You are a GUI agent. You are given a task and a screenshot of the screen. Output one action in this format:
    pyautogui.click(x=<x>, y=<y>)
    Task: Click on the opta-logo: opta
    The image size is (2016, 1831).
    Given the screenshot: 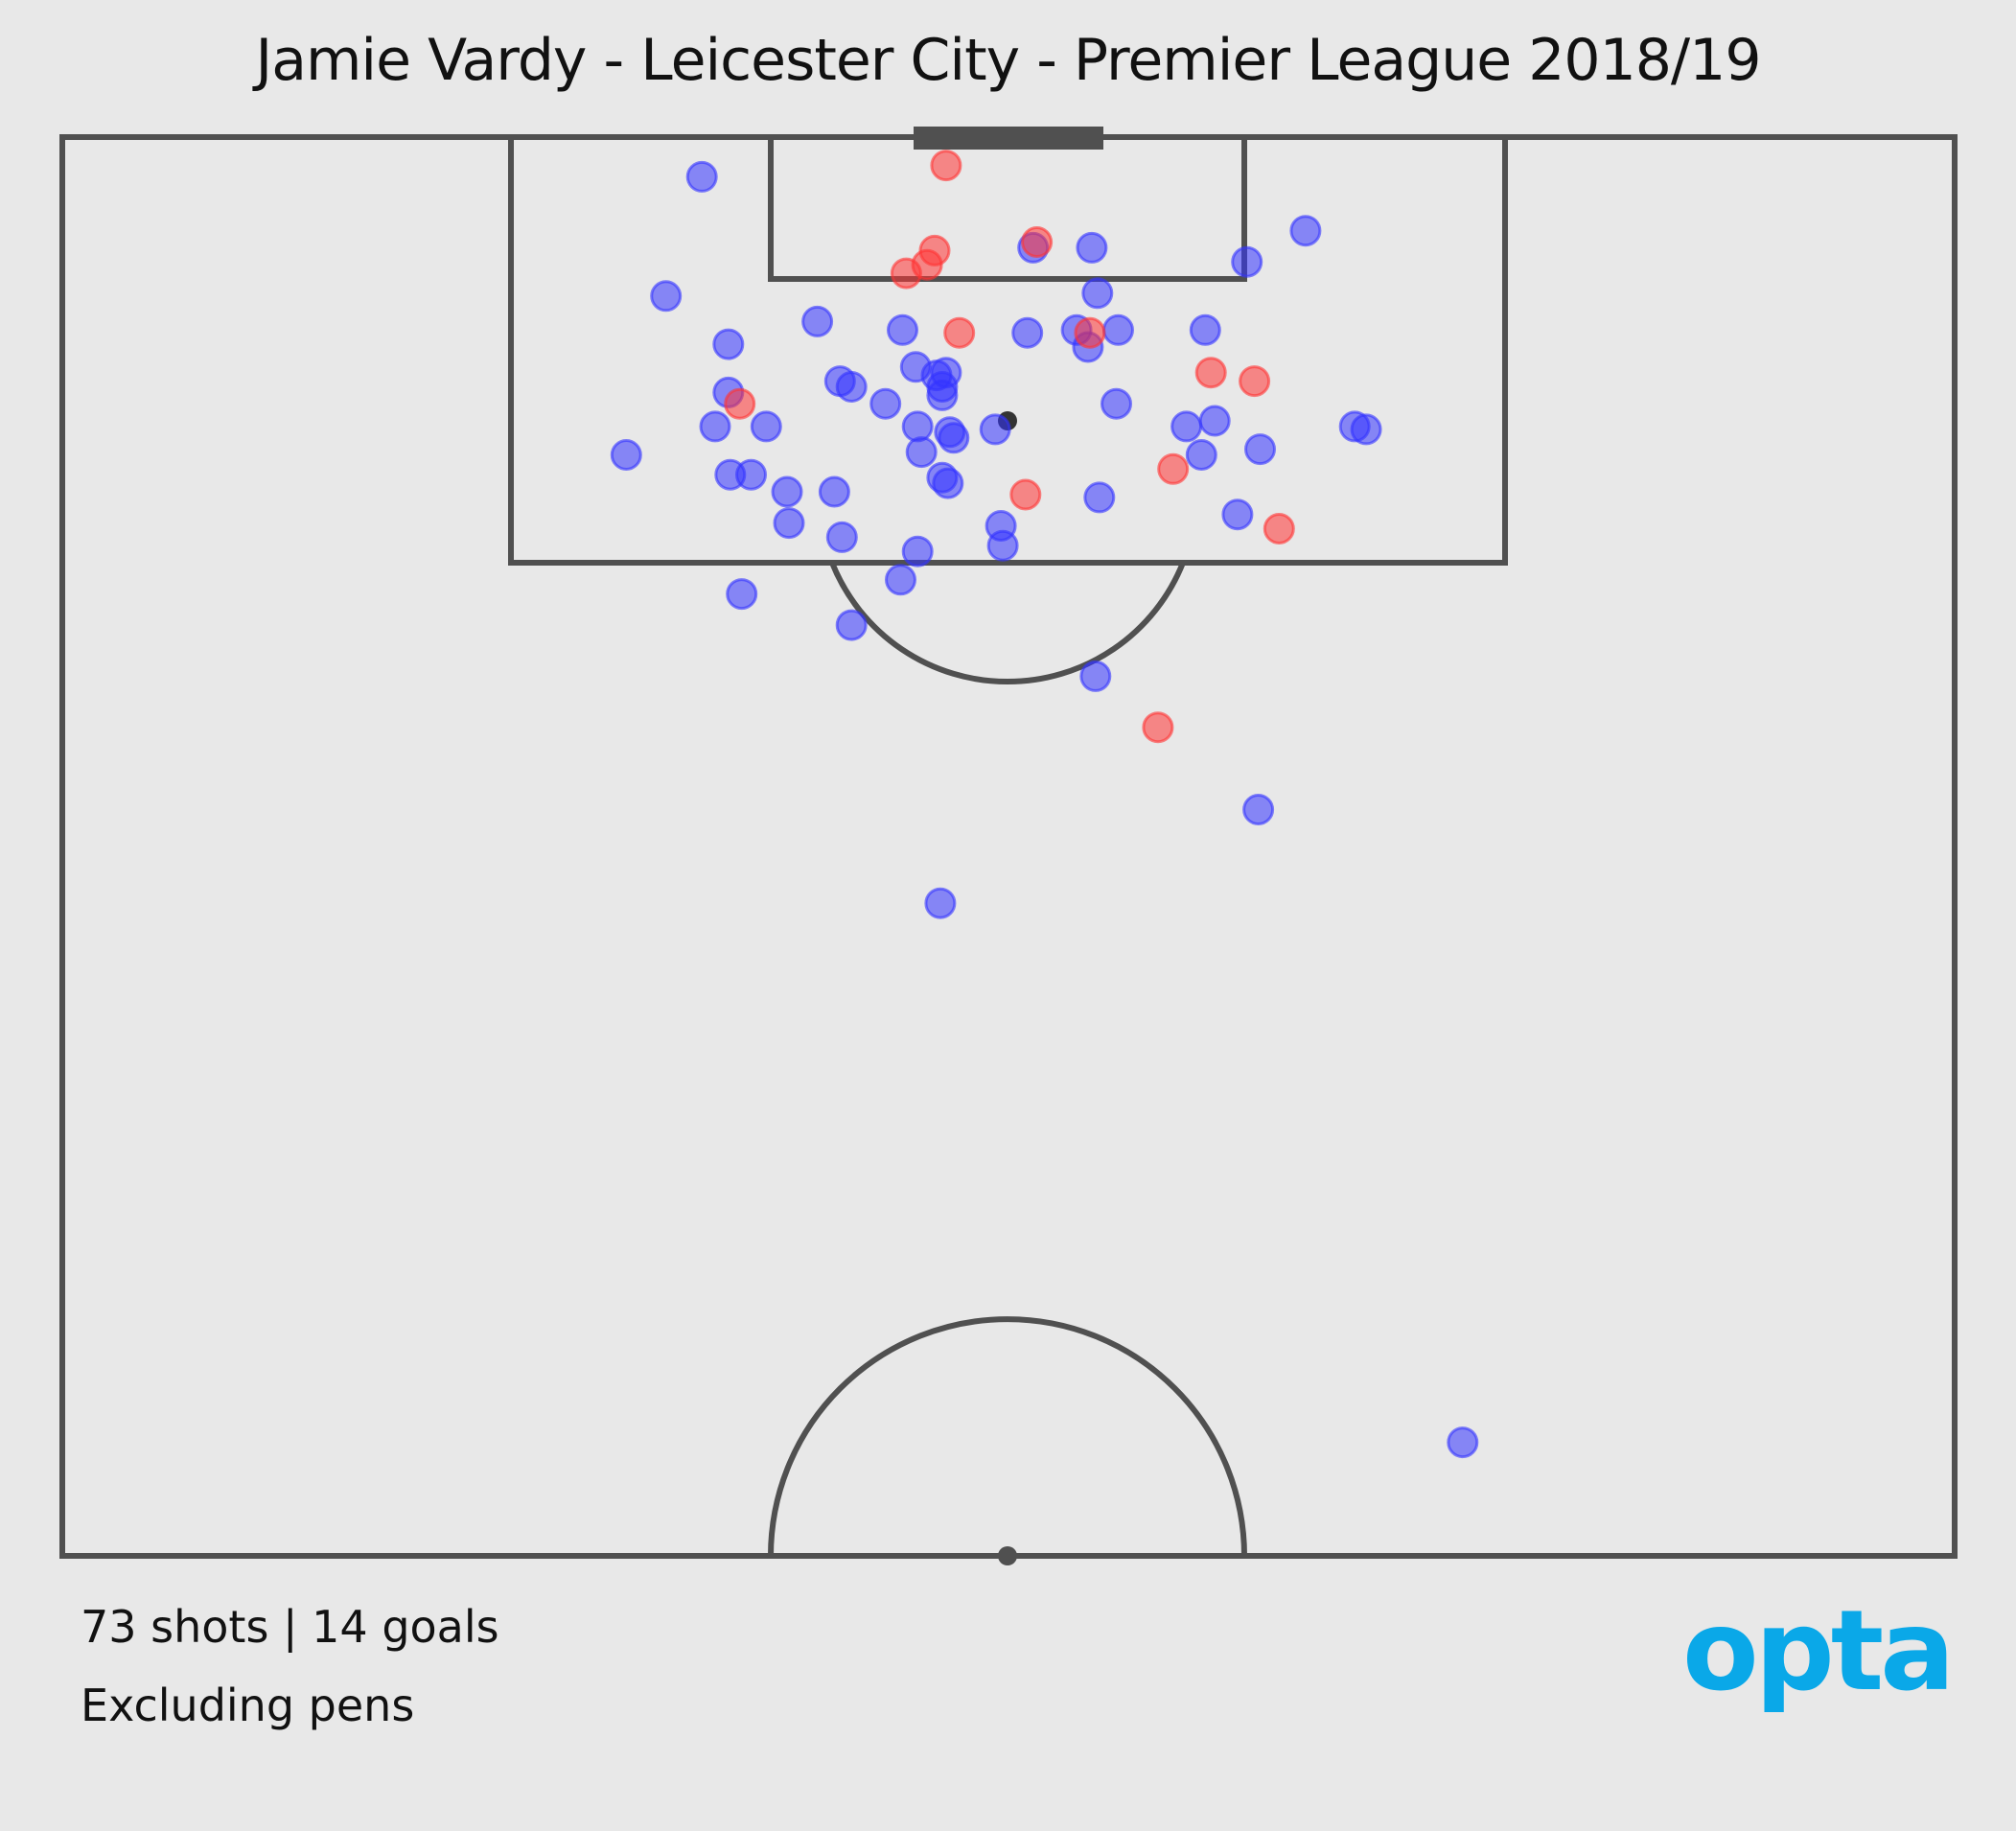 What is the action you would take?
    pyautogui.click(x=1818, y=1651)
    